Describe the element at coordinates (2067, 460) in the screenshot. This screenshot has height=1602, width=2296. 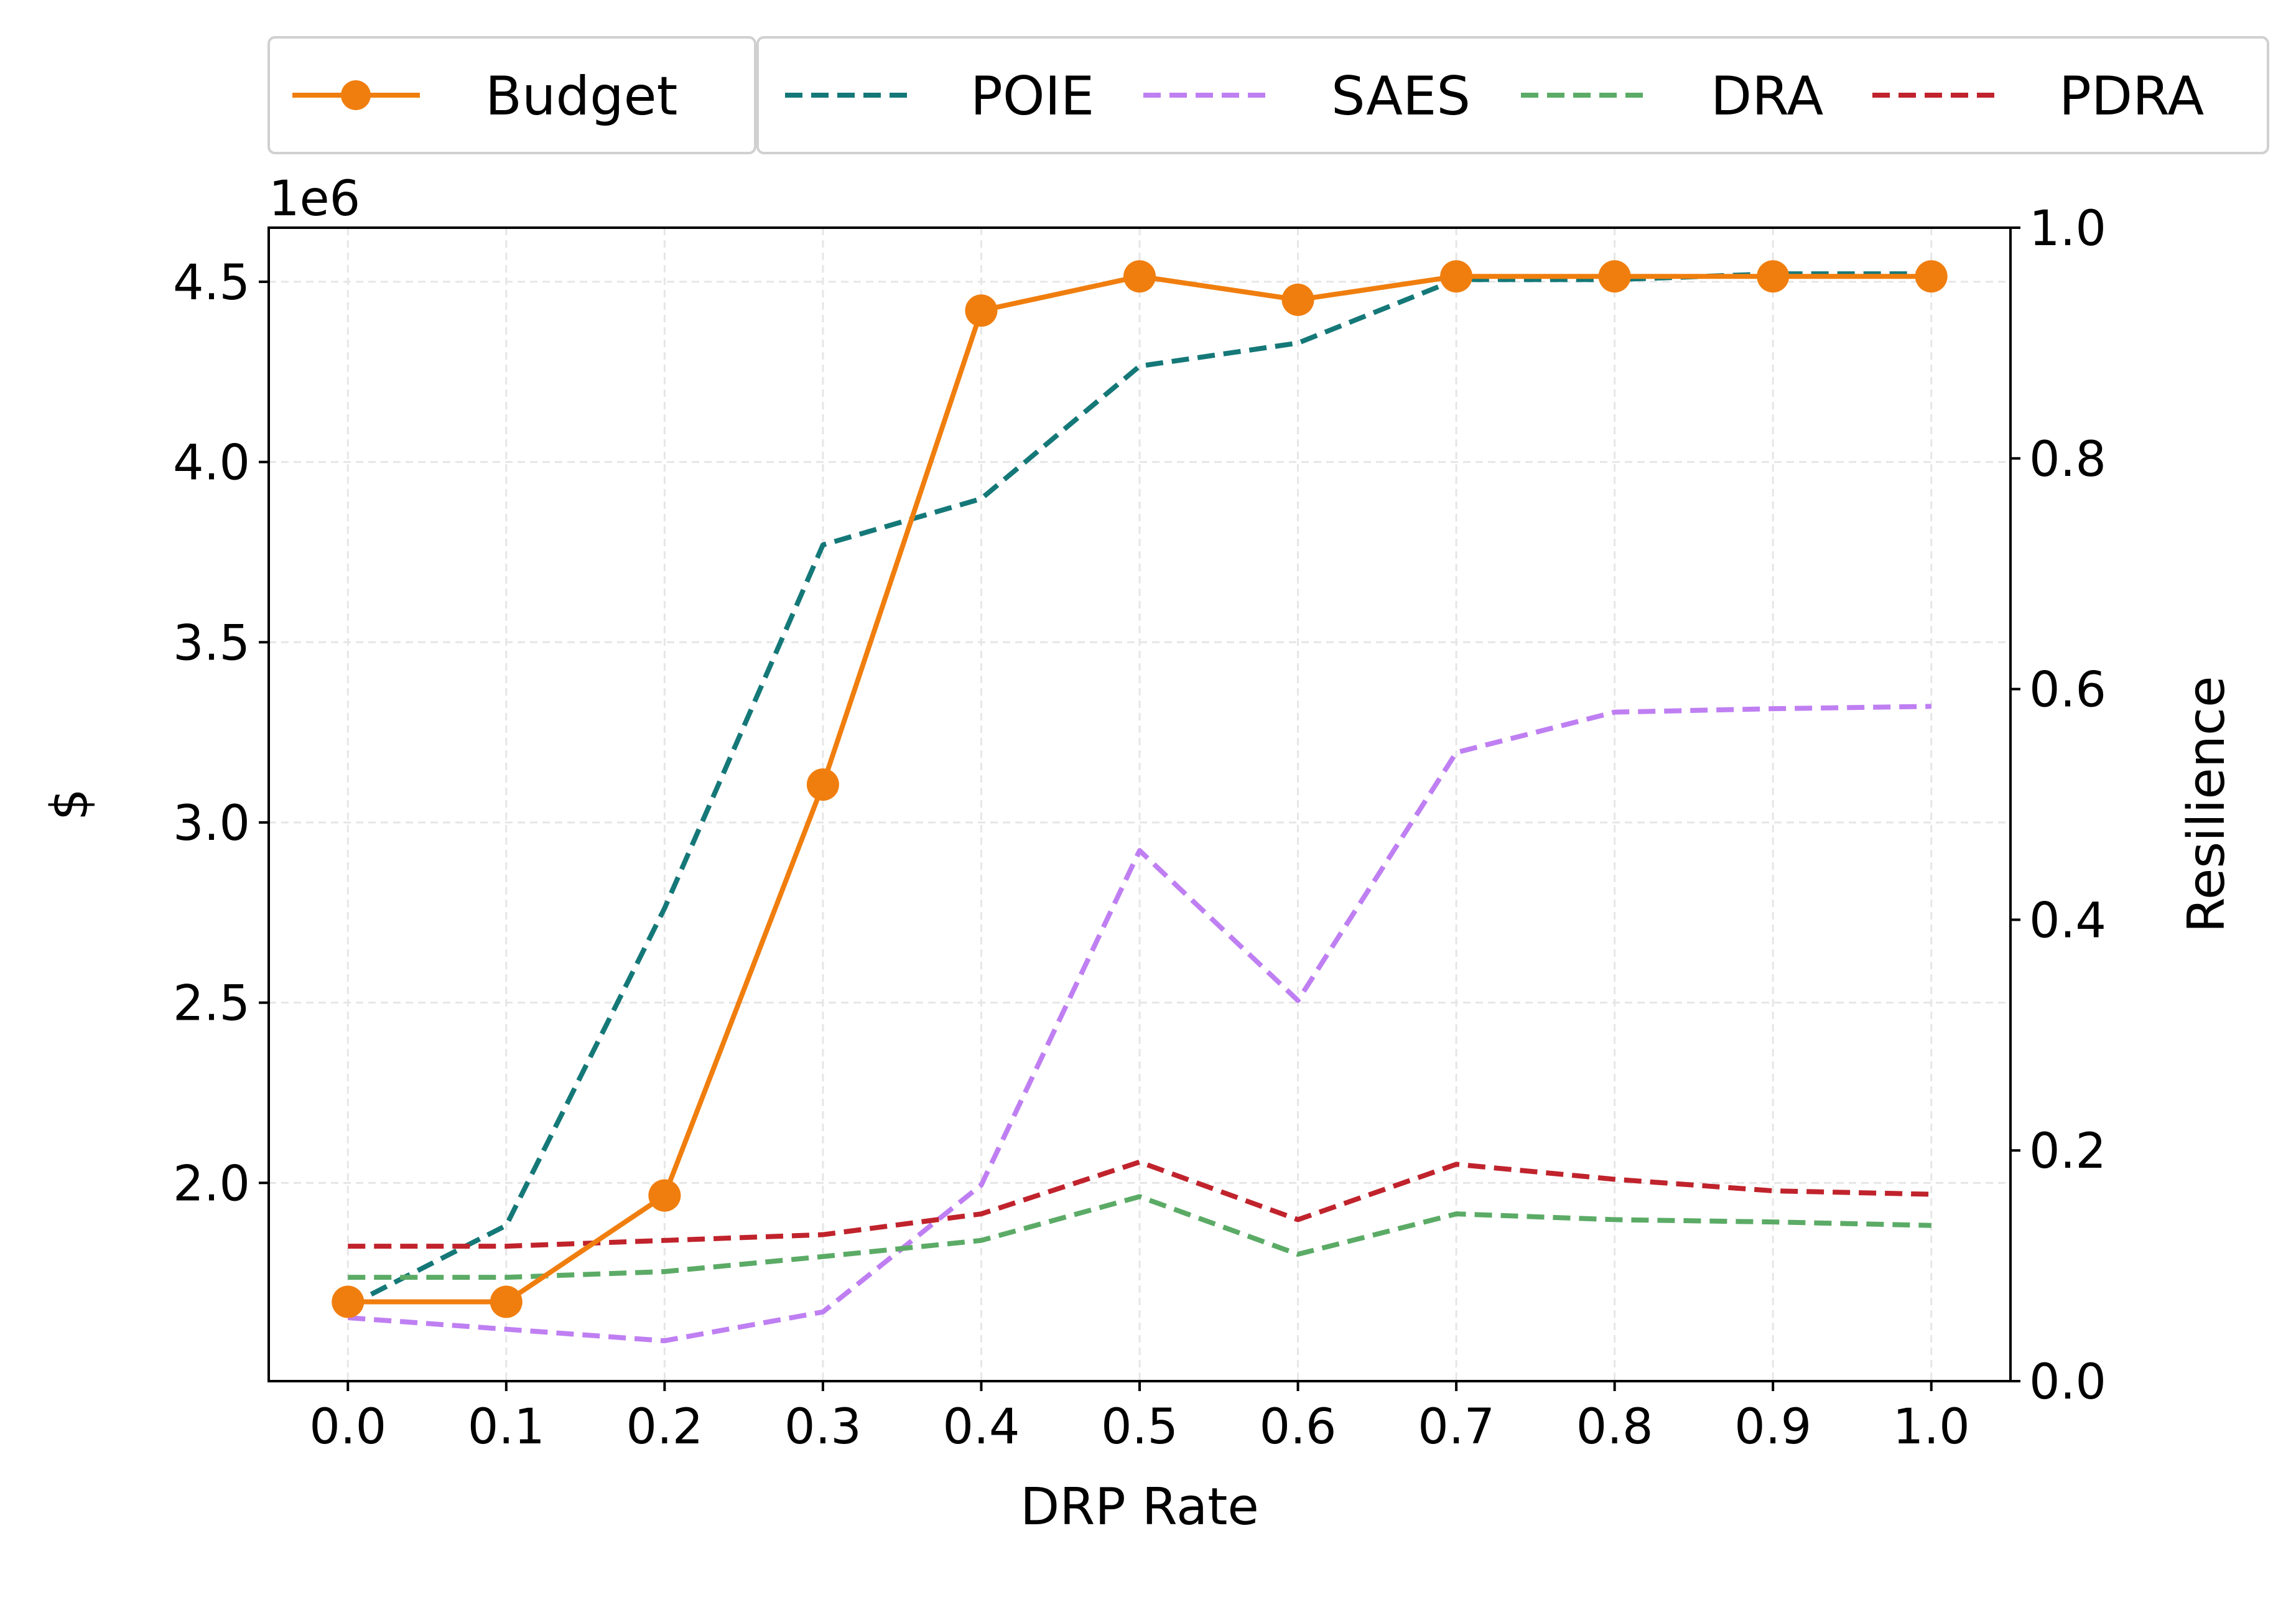
I see `y-right-tick-label: 0.8` at that location.